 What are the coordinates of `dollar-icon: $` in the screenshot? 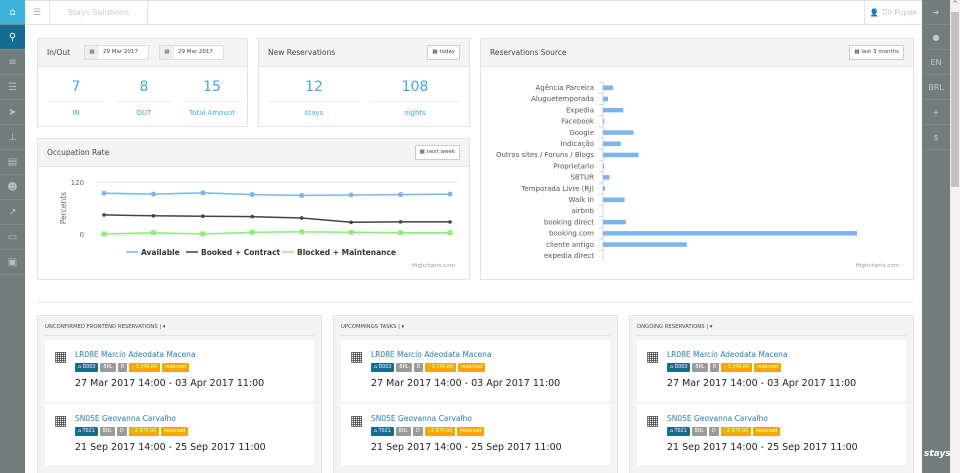 It's located at (936, 137).